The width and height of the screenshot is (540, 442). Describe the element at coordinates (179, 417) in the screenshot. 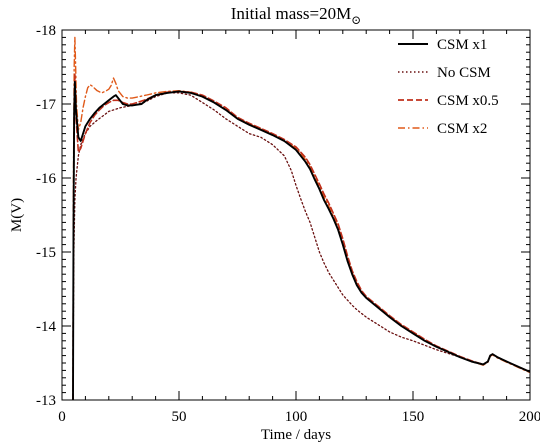

I see `x-tick-label: 50` at that location.